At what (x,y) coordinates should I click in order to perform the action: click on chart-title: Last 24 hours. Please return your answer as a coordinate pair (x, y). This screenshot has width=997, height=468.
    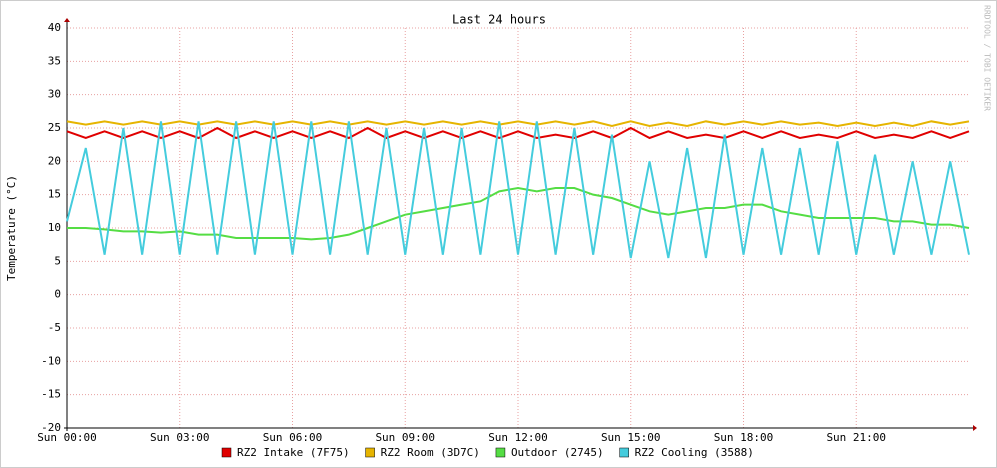
    Looking at the image, I should click on (499, 20).